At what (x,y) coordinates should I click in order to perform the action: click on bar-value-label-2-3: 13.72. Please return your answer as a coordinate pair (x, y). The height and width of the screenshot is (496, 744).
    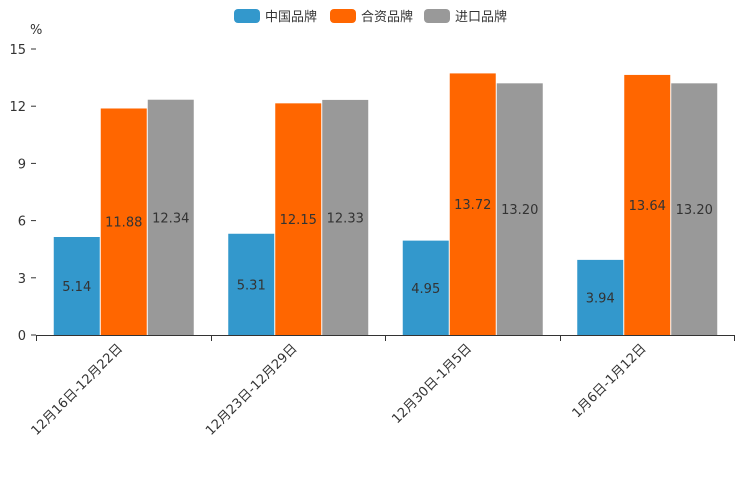
    Looking at the image, I should click on (472, 205).